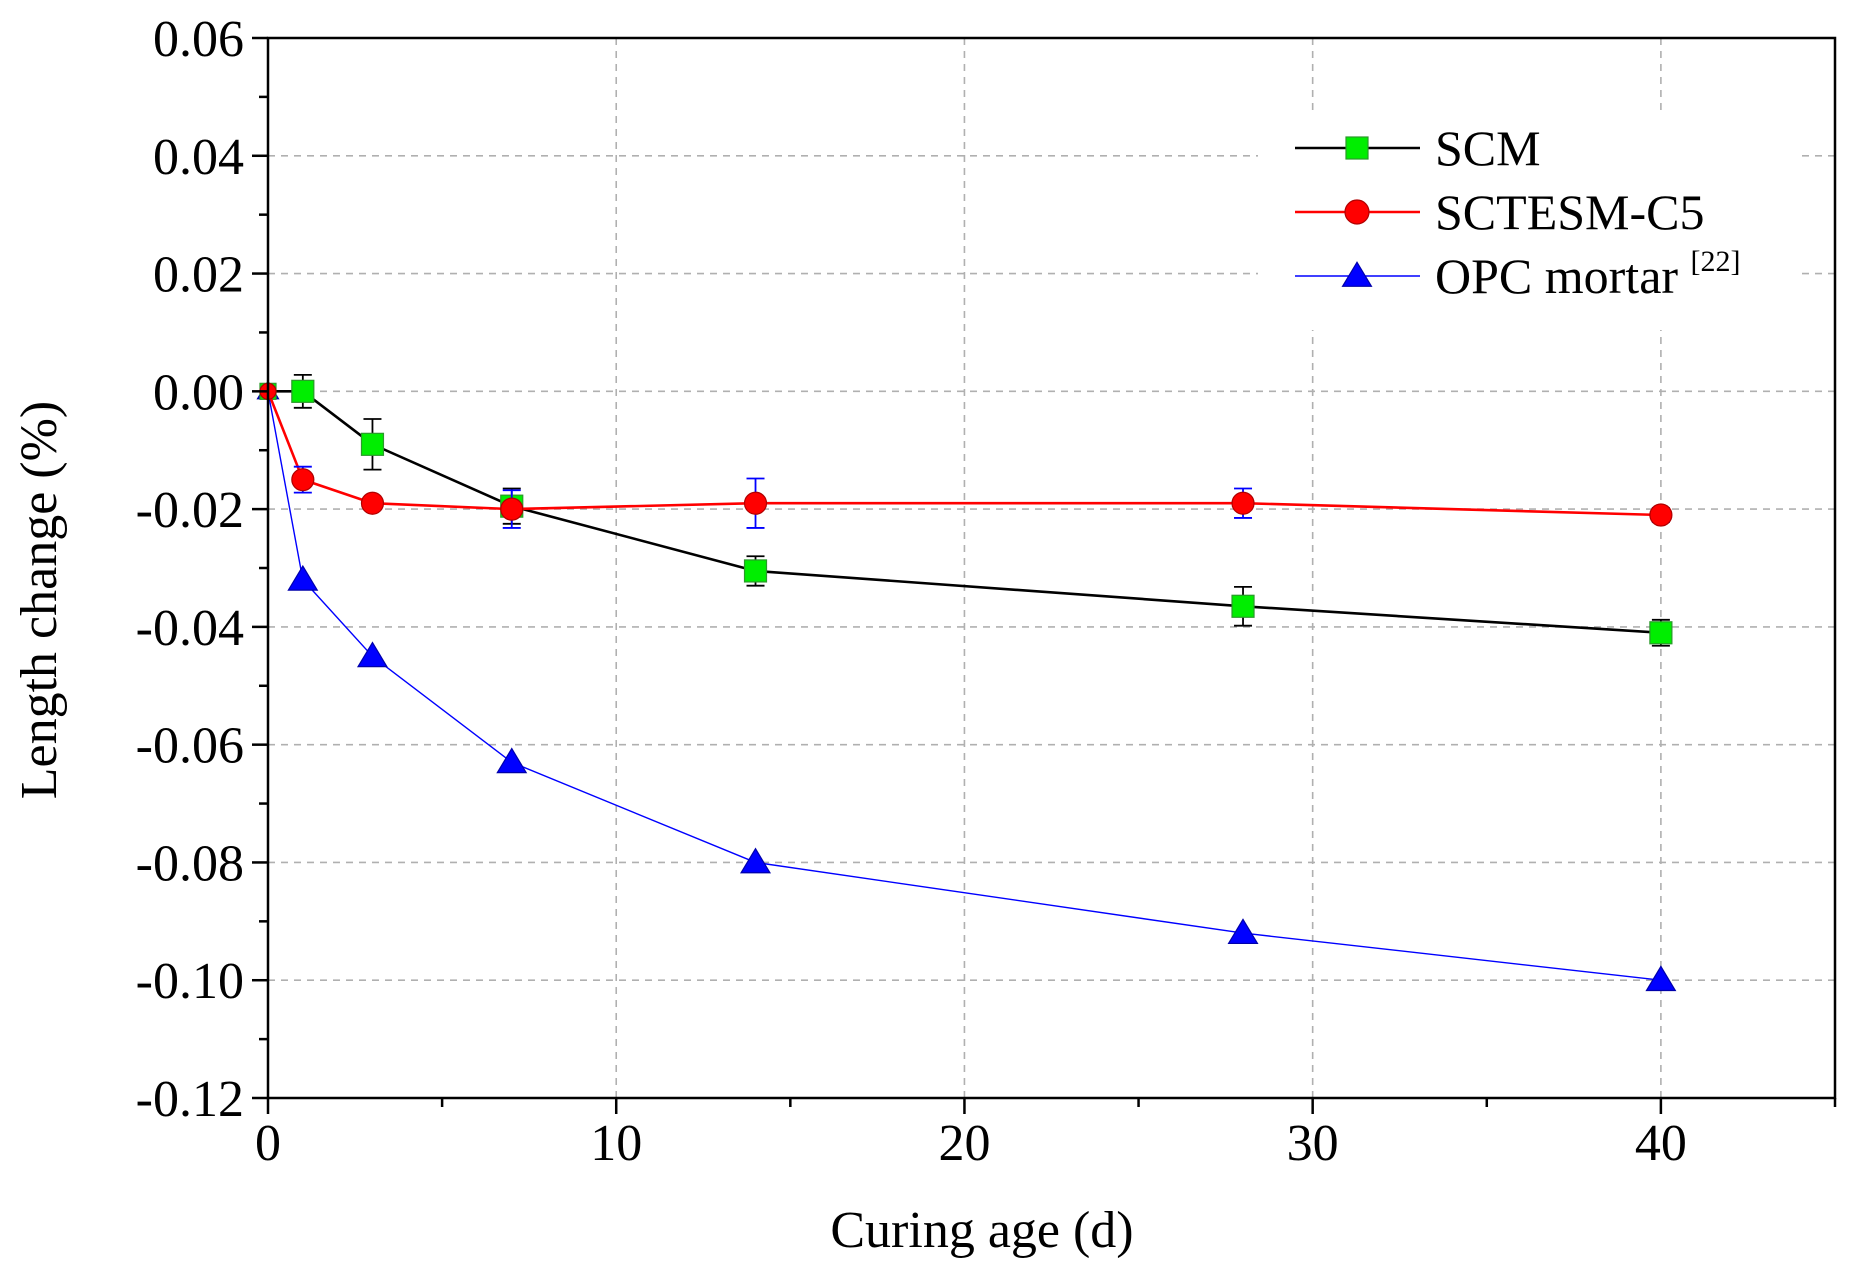  Describe the element at coordinates (198, 157) in the screenshot. I see `y-tick-label: 0.04` at that location.